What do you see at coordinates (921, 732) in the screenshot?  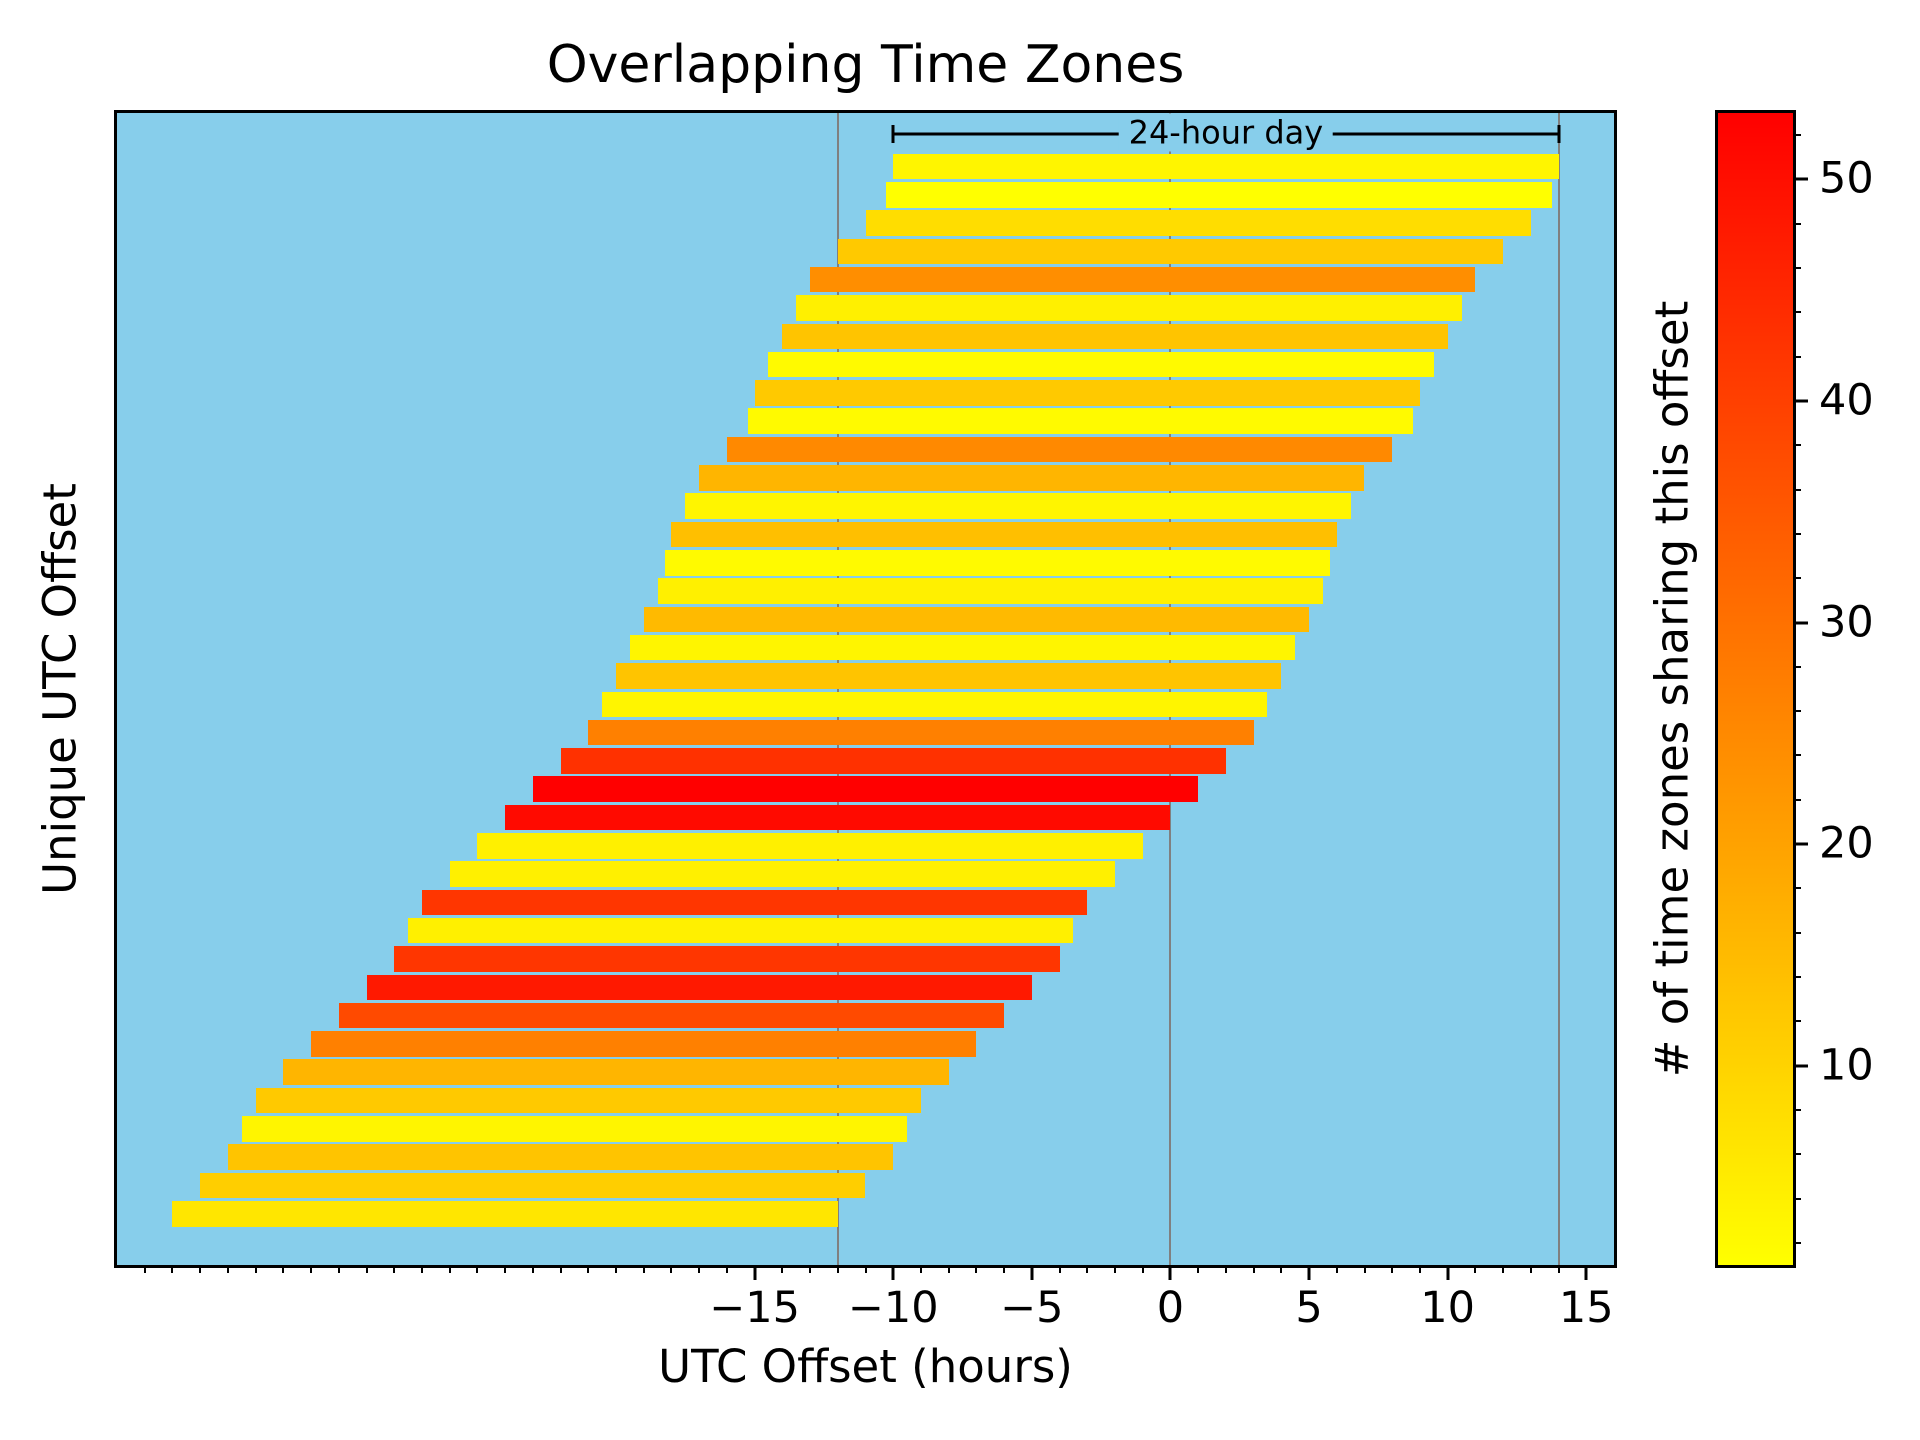 I see `timezone-bar-utc3` at bounding box center [921, 732].